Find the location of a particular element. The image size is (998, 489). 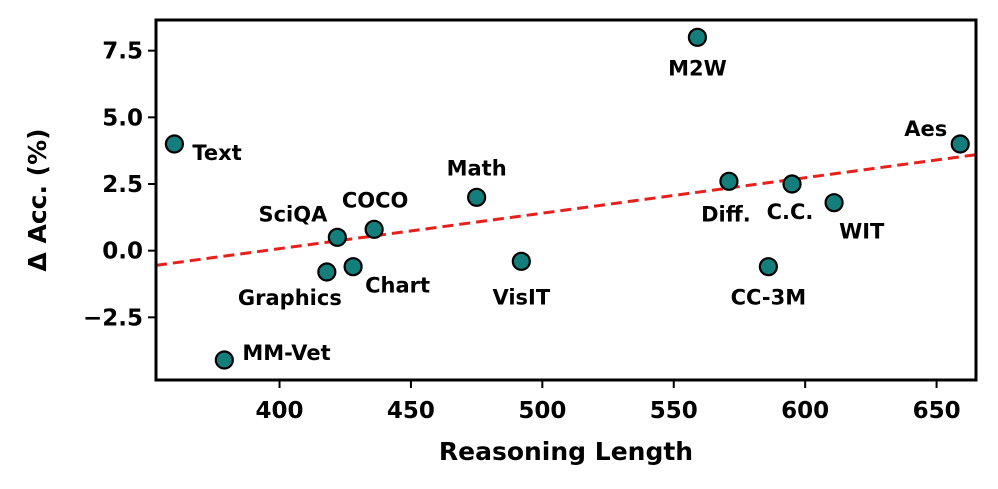

x-tick-label: 450 is located at coordinates (411, 411).